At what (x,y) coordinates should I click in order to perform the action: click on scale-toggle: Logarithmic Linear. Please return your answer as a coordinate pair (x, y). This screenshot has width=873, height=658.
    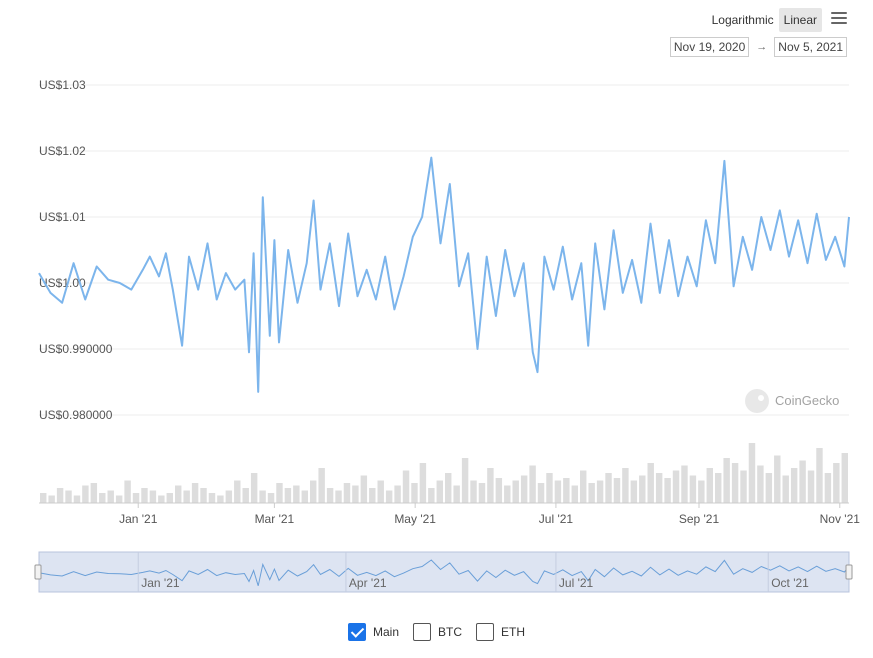
    Looking at the image, I should click on (764, 20).